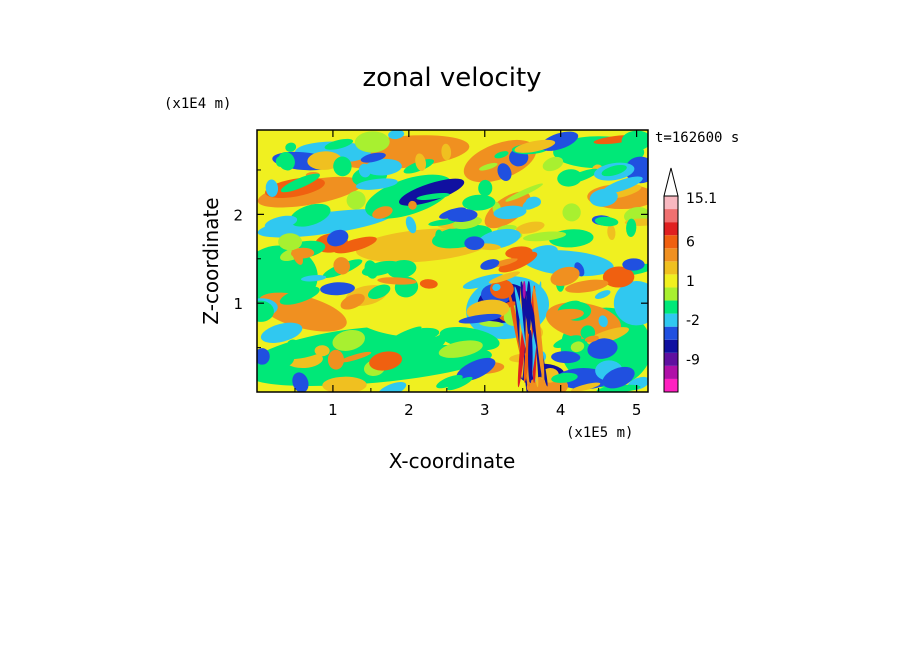 This screenshot has width=904, height=654. Describe the element at coordinates (452, 461) in the screenshot. I see `x-axis-label: X-coordinate` at that location.